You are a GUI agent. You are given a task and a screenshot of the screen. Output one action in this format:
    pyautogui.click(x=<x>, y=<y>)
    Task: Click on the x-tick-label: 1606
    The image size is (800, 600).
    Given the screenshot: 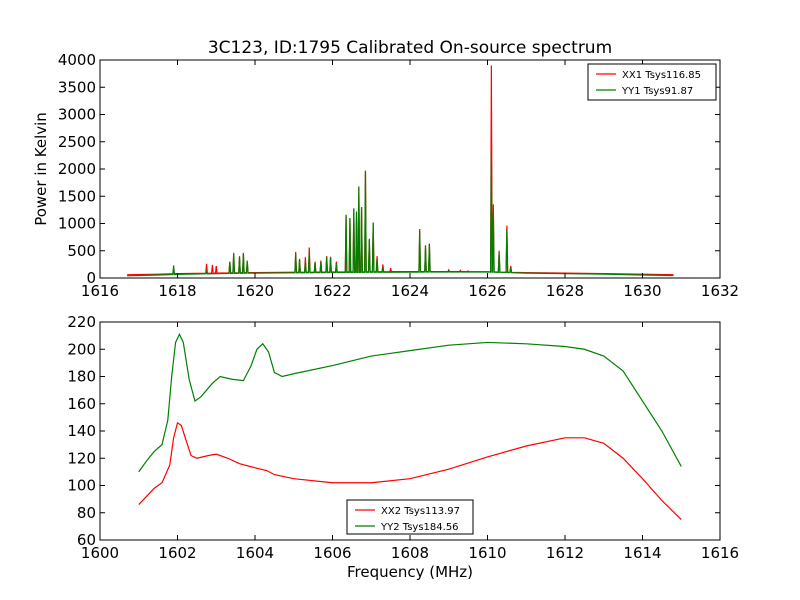 What is the action you would take?
    pyautogui.click(x=332, y=553)
    